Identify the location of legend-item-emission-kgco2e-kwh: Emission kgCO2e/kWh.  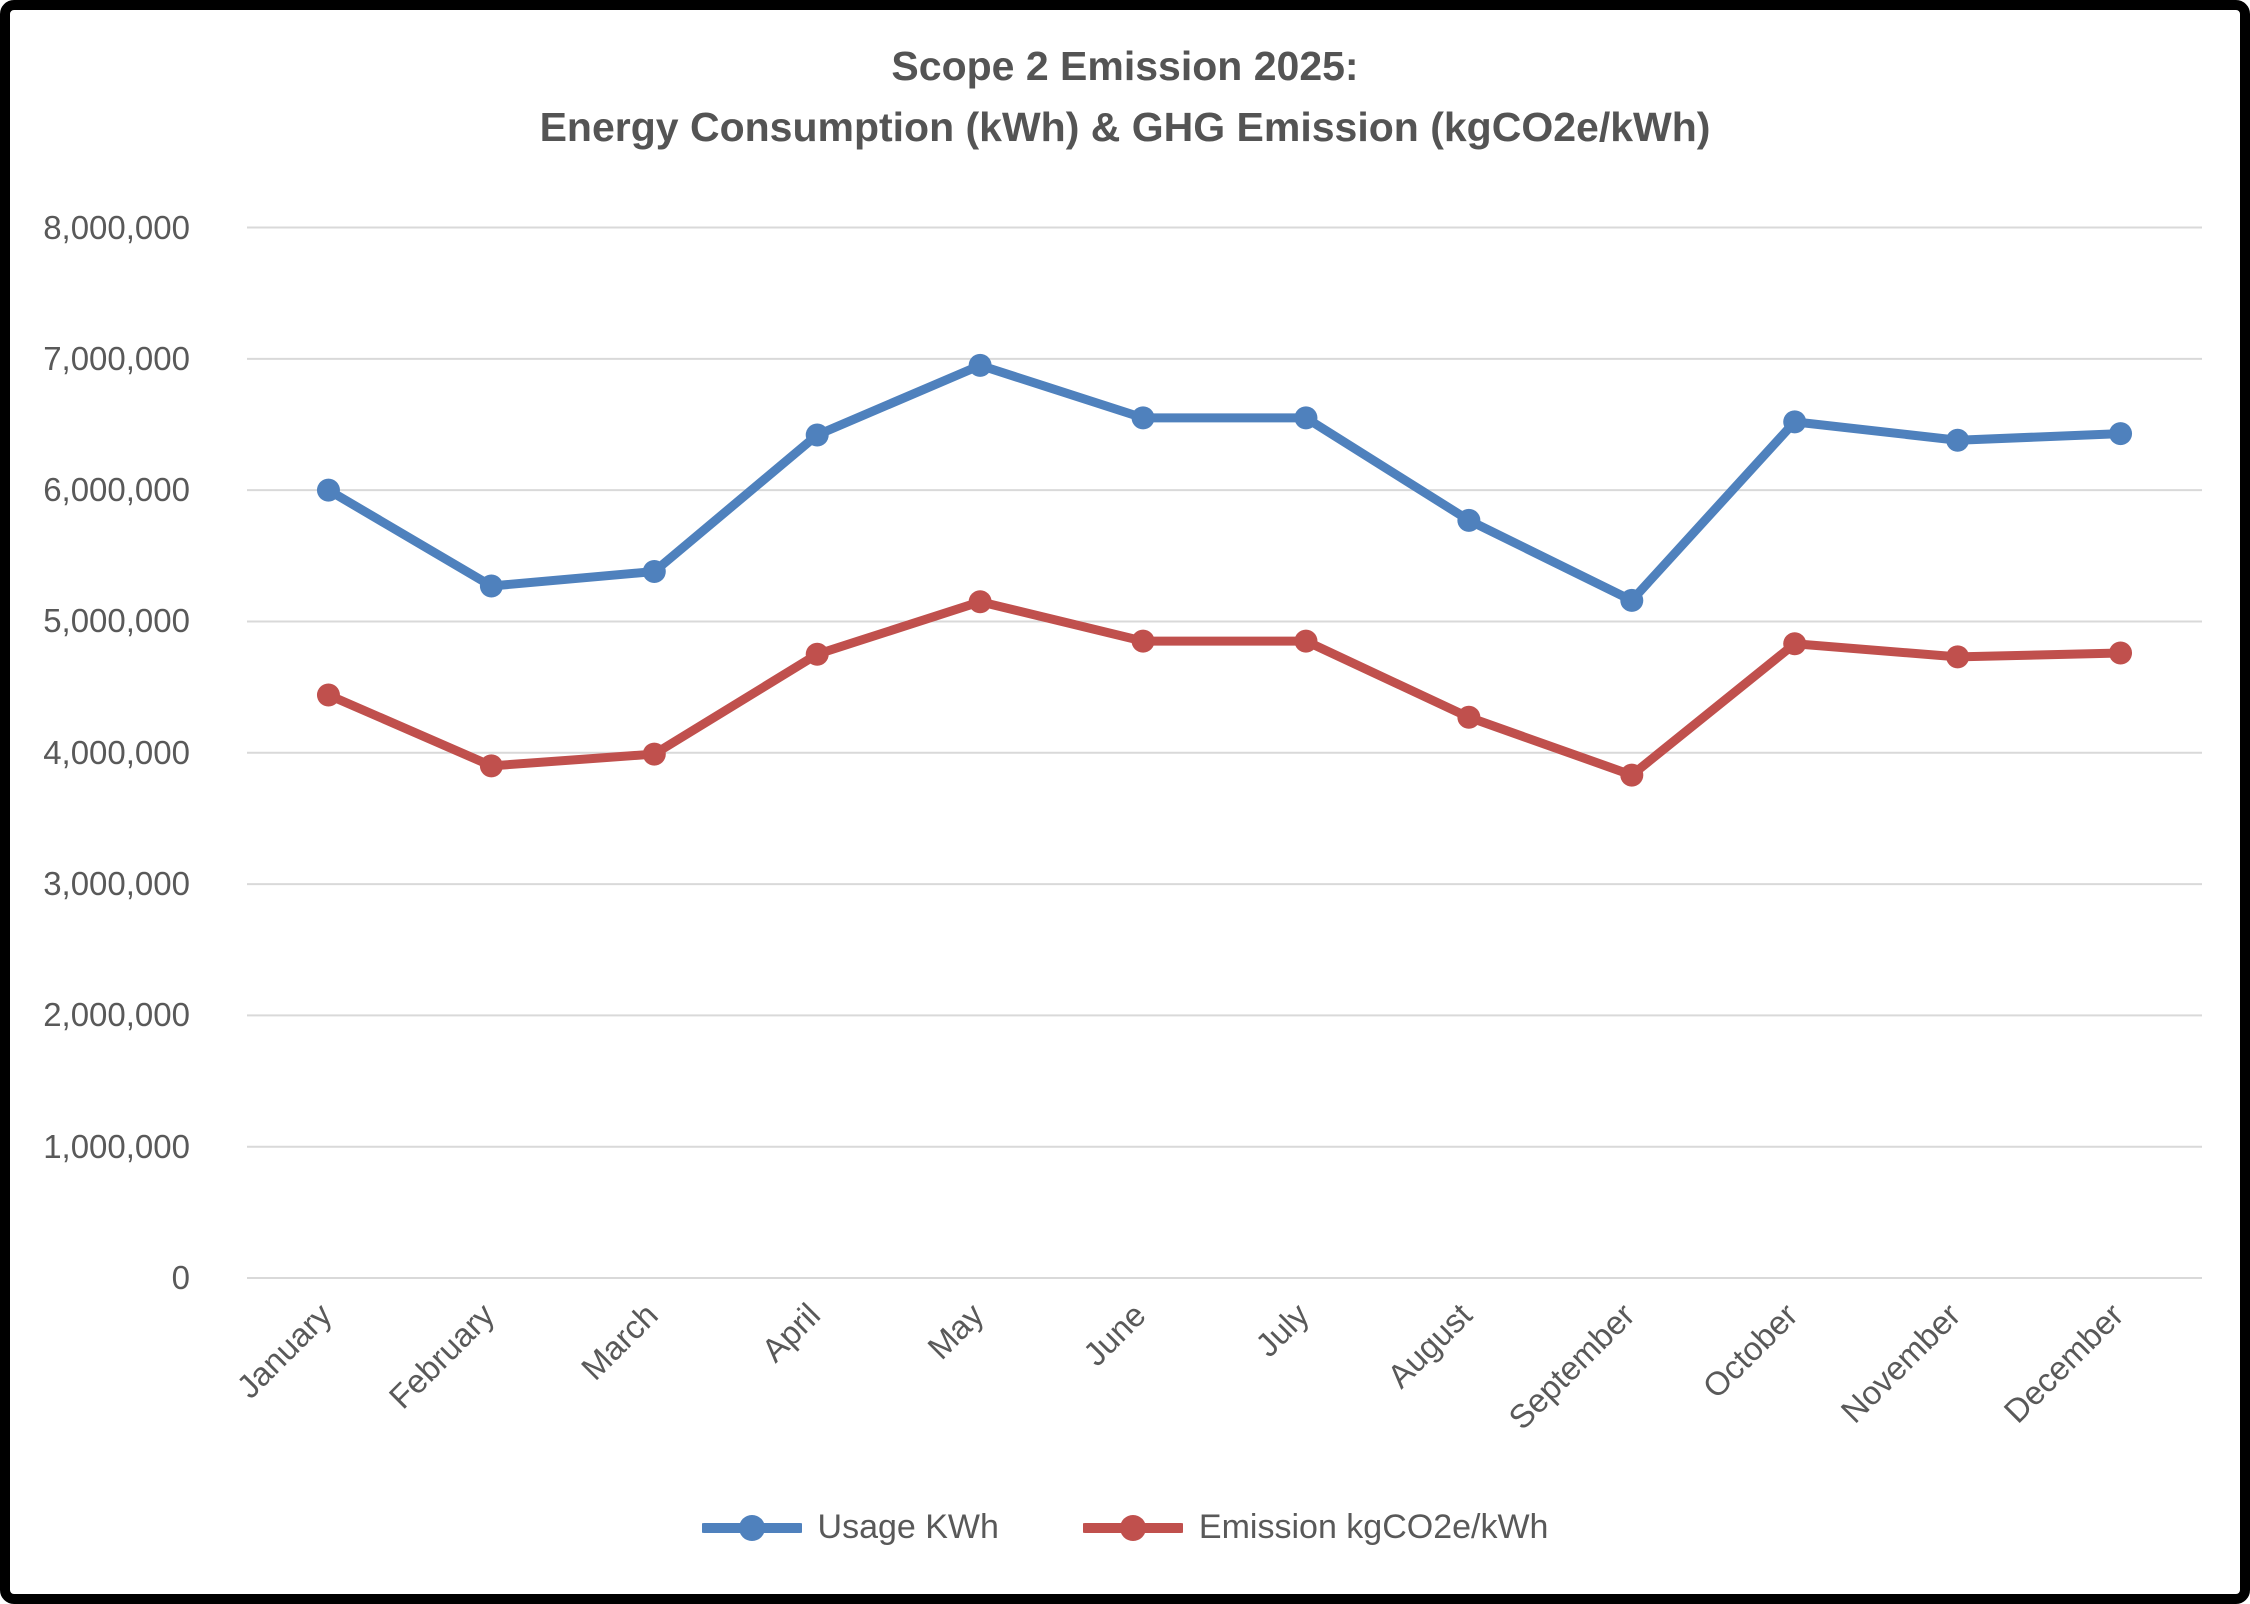
(1315, 1527).